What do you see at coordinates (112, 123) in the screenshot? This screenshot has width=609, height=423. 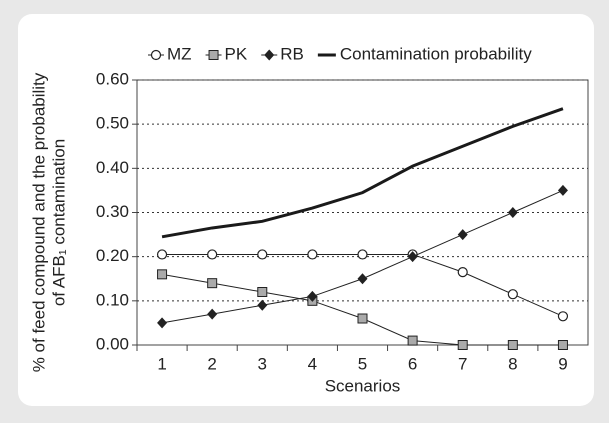 I see `y-tick-label: 0.50` at bounding box center [112, 123].